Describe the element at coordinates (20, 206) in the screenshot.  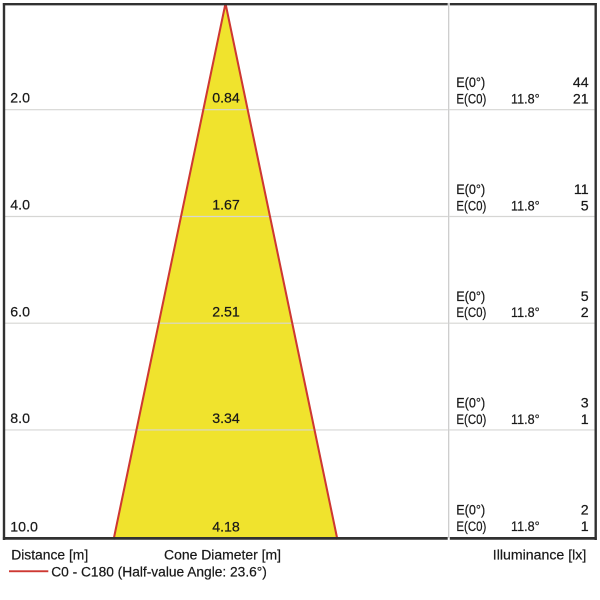
I see `svg-text: 4.0` at that location.